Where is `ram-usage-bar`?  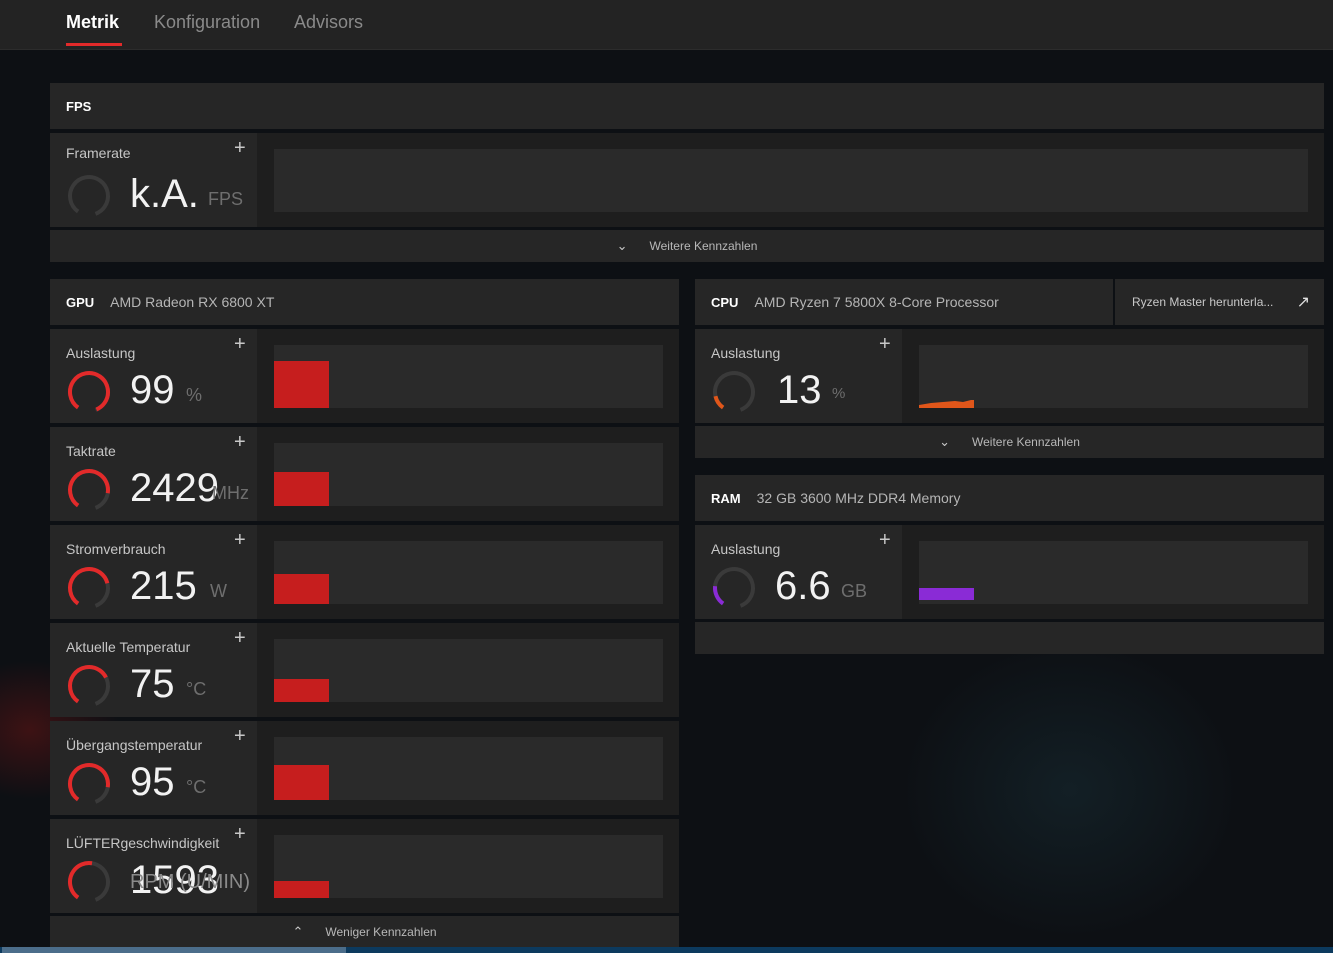 ram-usage-bar is located at coordinates (946, 594).